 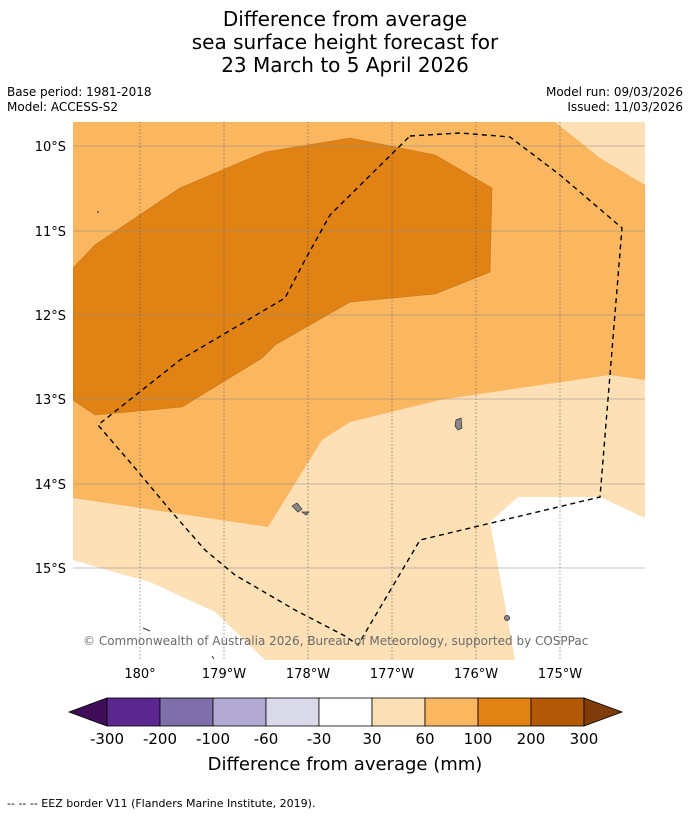 What do you see at coordinates (603, 712) in the screenshot?
I see `colorbar-extend-high` at bounding box center [603, 712].